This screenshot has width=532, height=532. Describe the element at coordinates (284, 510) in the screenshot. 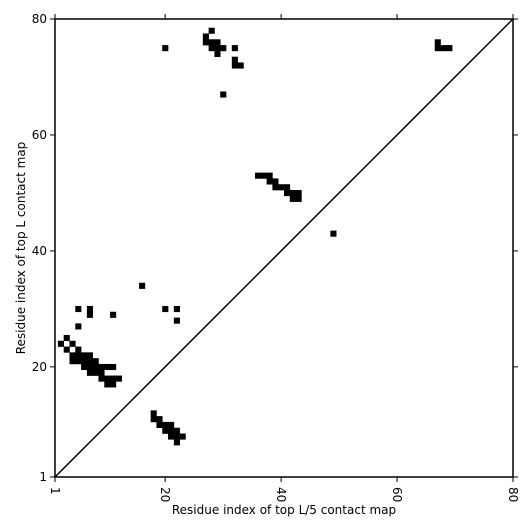

I see `x-axis-label: Residue index of top L/5 contact map` at that location.